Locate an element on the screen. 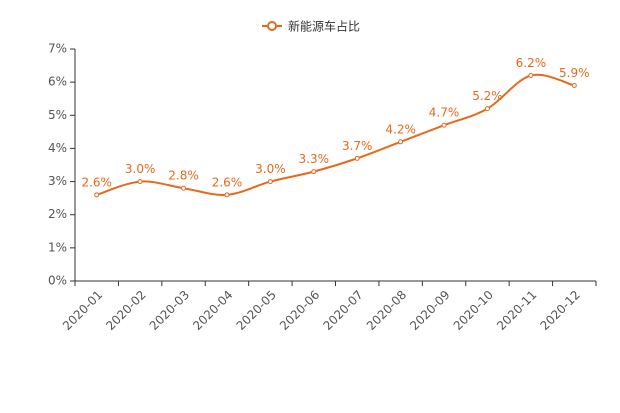 This screenshot has height=413, width=620. data-label: 6.2% is located at coordinates (531, 63).